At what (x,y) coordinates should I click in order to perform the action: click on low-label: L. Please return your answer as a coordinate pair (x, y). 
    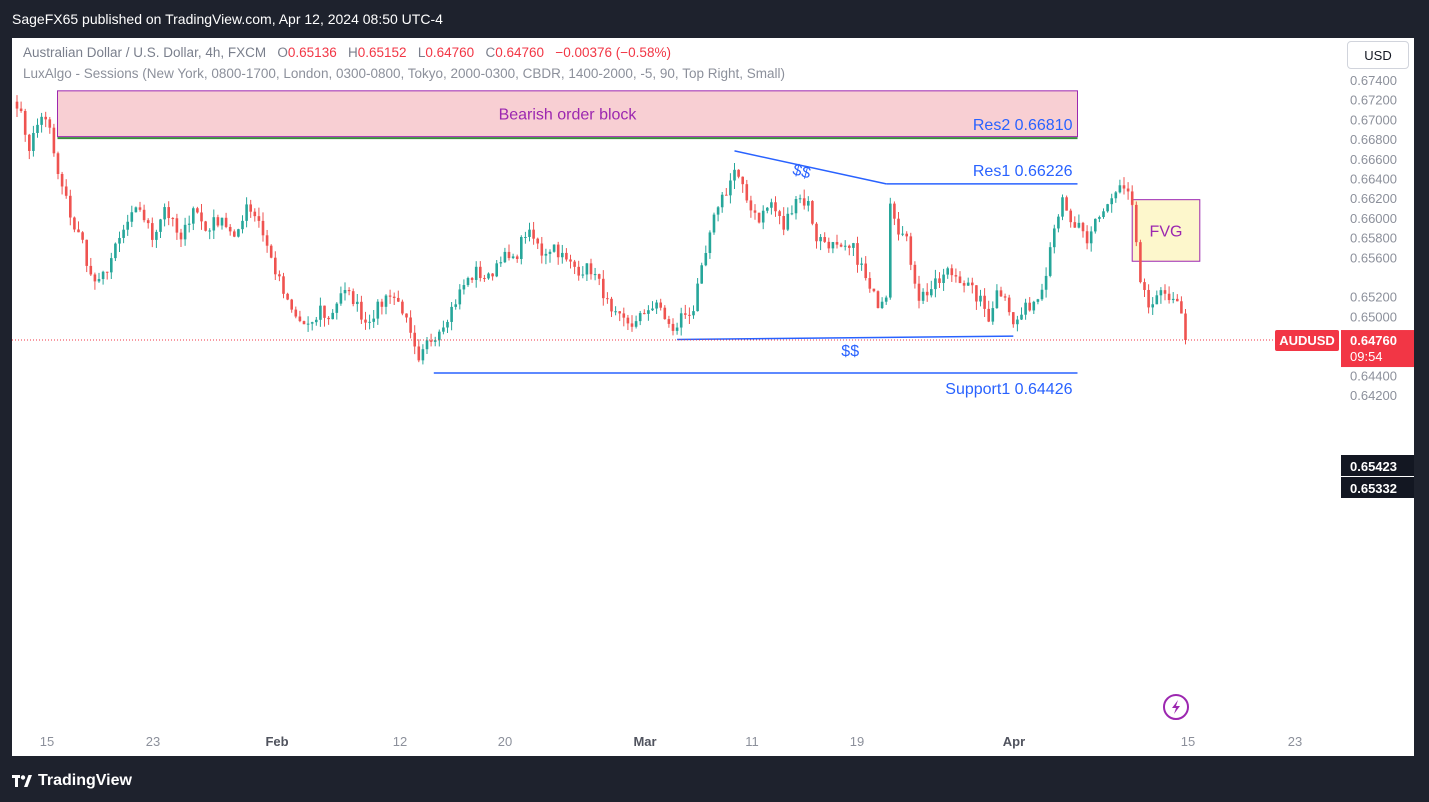
    Looking at the image, I should click on (421, 52).